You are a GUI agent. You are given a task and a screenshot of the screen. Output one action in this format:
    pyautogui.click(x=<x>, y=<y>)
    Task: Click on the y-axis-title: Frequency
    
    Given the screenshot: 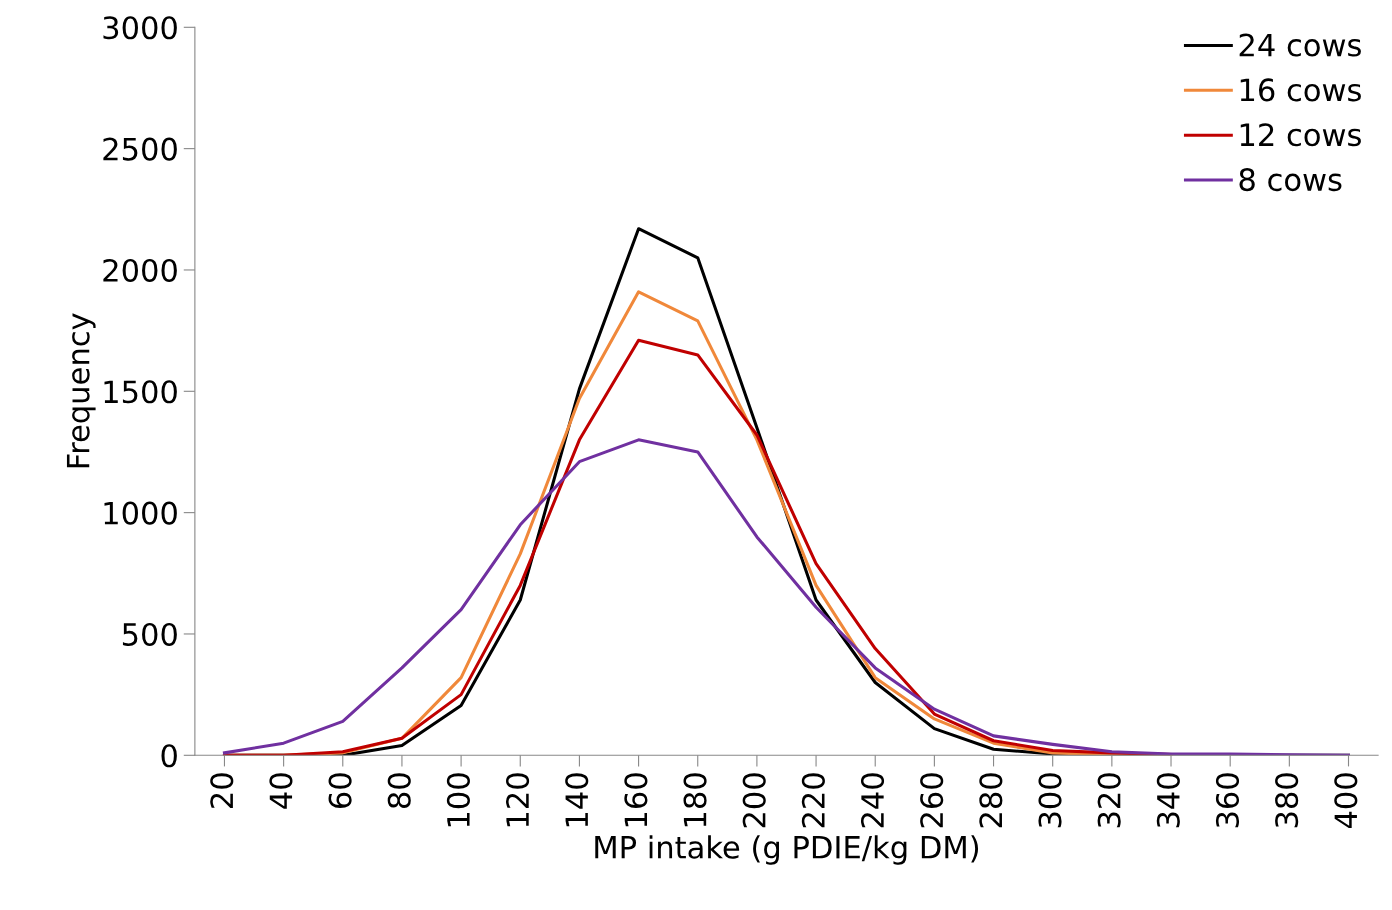 What is the action you would take?
    pyautogui.click(x=81, y=390)
    